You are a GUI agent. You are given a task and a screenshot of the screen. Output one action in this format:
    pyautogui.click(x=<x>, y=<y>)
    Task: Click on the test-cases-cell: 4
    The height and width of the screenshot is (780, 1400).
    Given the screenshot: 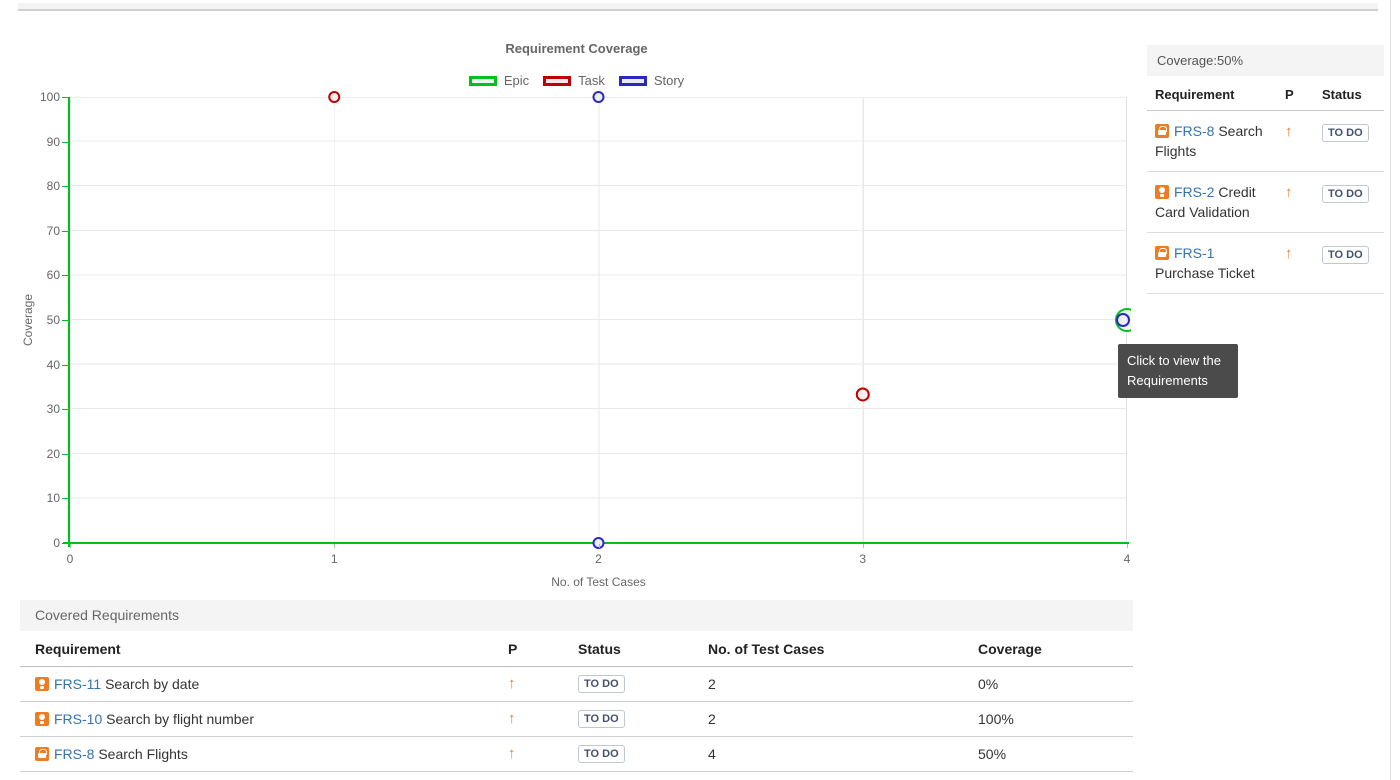 What is the action you would take?
    pyautogui.click(x=843, y=754)
    